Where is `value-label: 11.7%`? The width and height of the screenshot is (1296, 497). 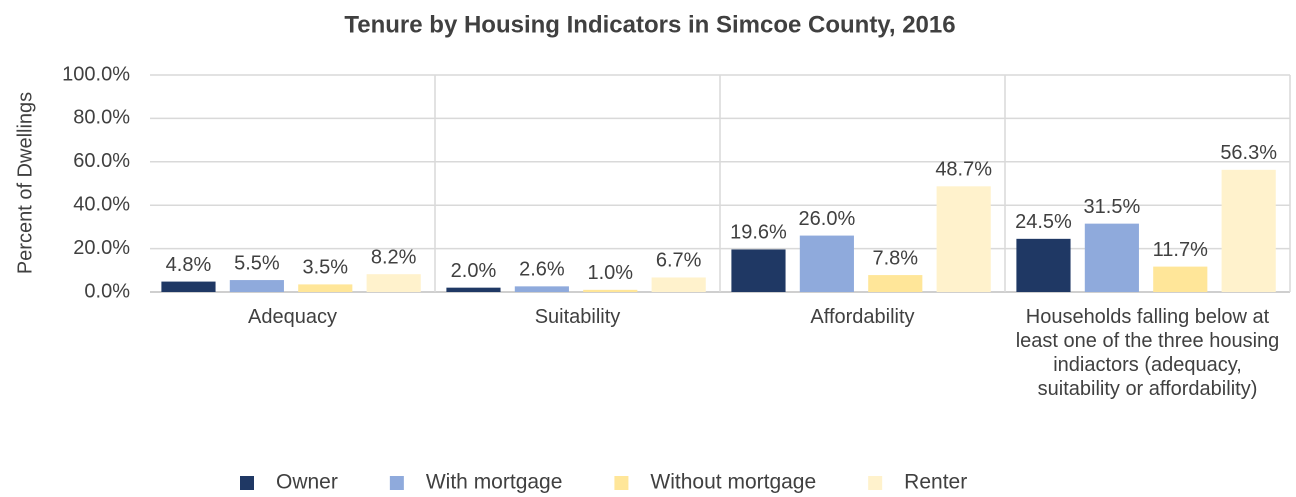
value-label: 11.7% is located at coordinates (1180, 250).